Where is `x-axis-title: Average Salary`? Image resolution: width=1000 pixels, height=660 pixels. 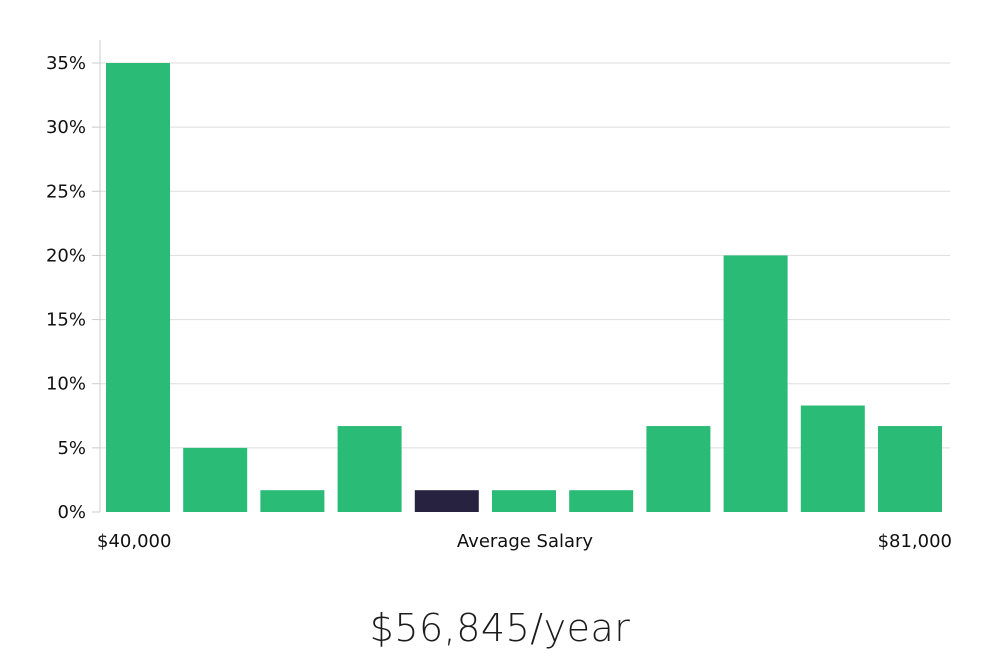 x-axis-title: Average Salary is located at coordinates (525, 541).